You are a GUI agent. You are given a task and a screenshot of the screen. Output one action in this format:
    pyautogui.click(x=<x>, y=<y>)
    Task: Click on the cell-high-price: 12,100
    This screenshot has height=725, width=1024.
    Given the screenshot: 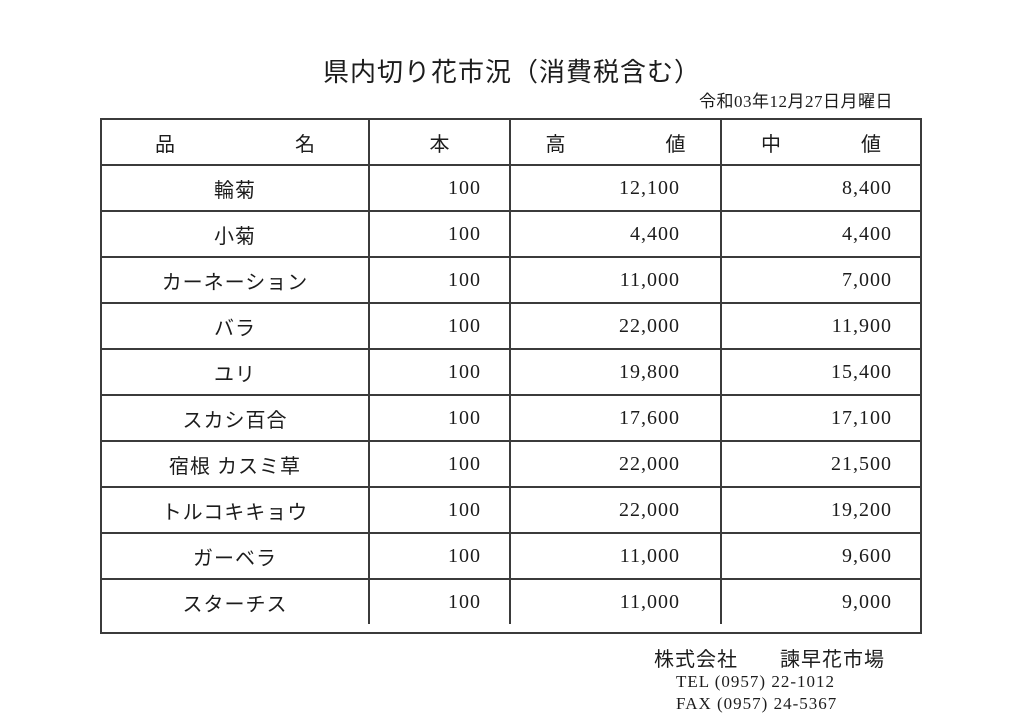 What is the action you would take?
    pyautogui.click(x=616, y=188)
    